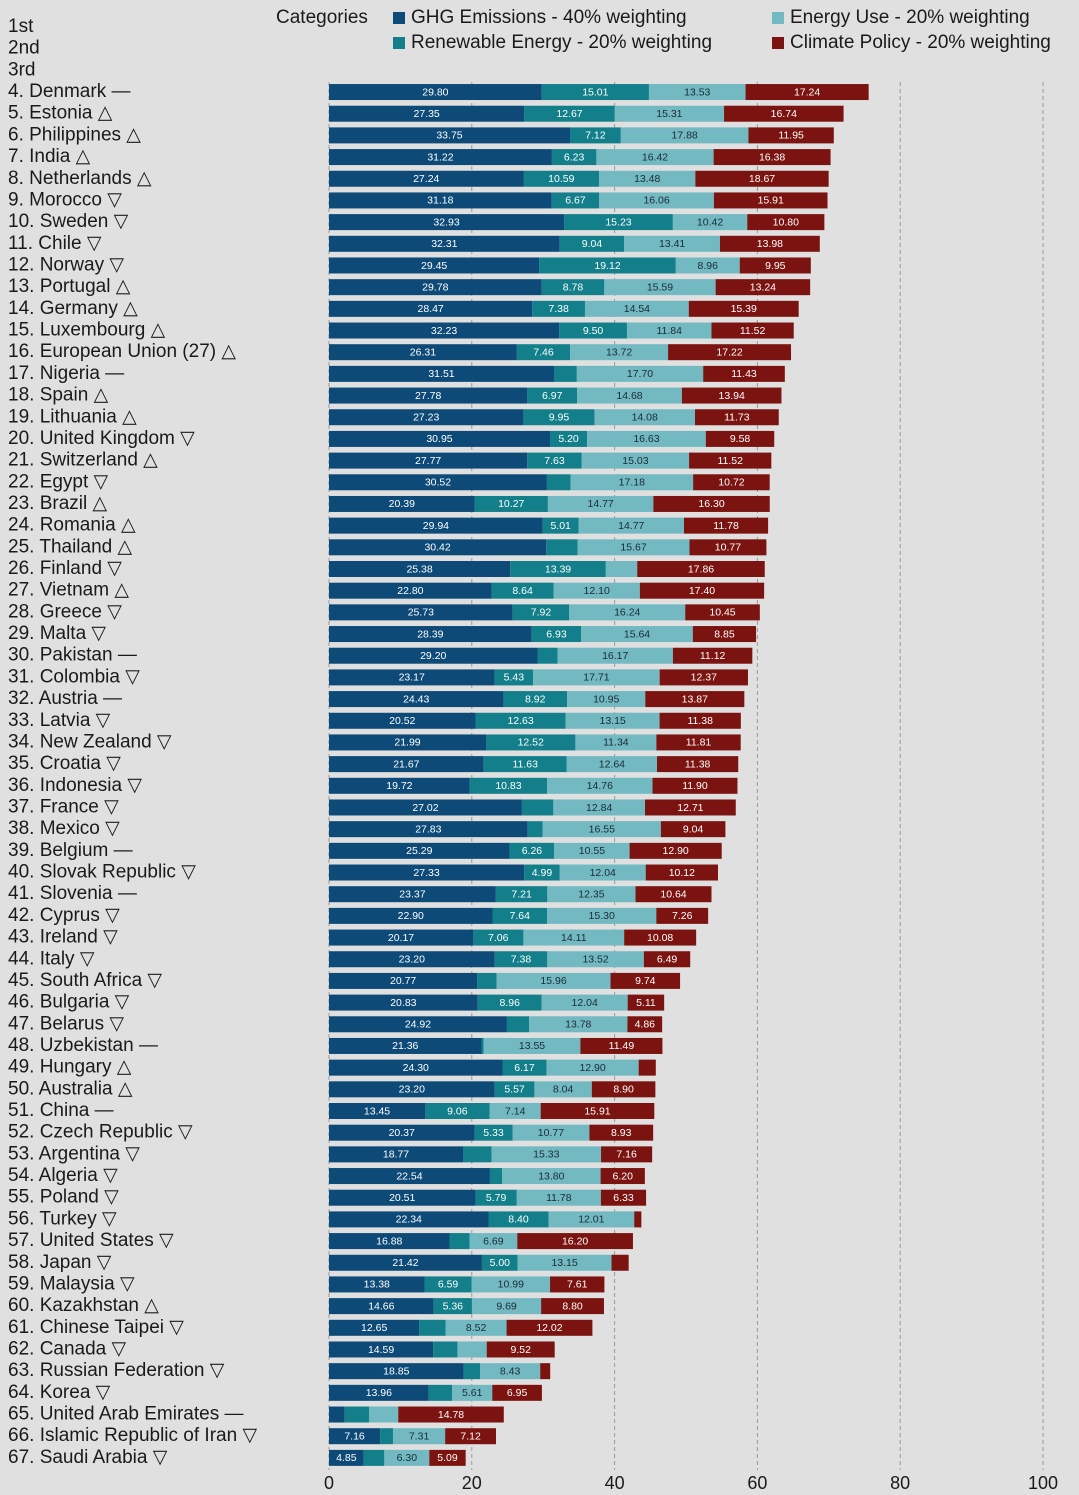  What do you see at coordinates (83, 1305) in the screenshot?
I see `category-label: 60. Kazakhstan △` at bounding box center [83, 1305].